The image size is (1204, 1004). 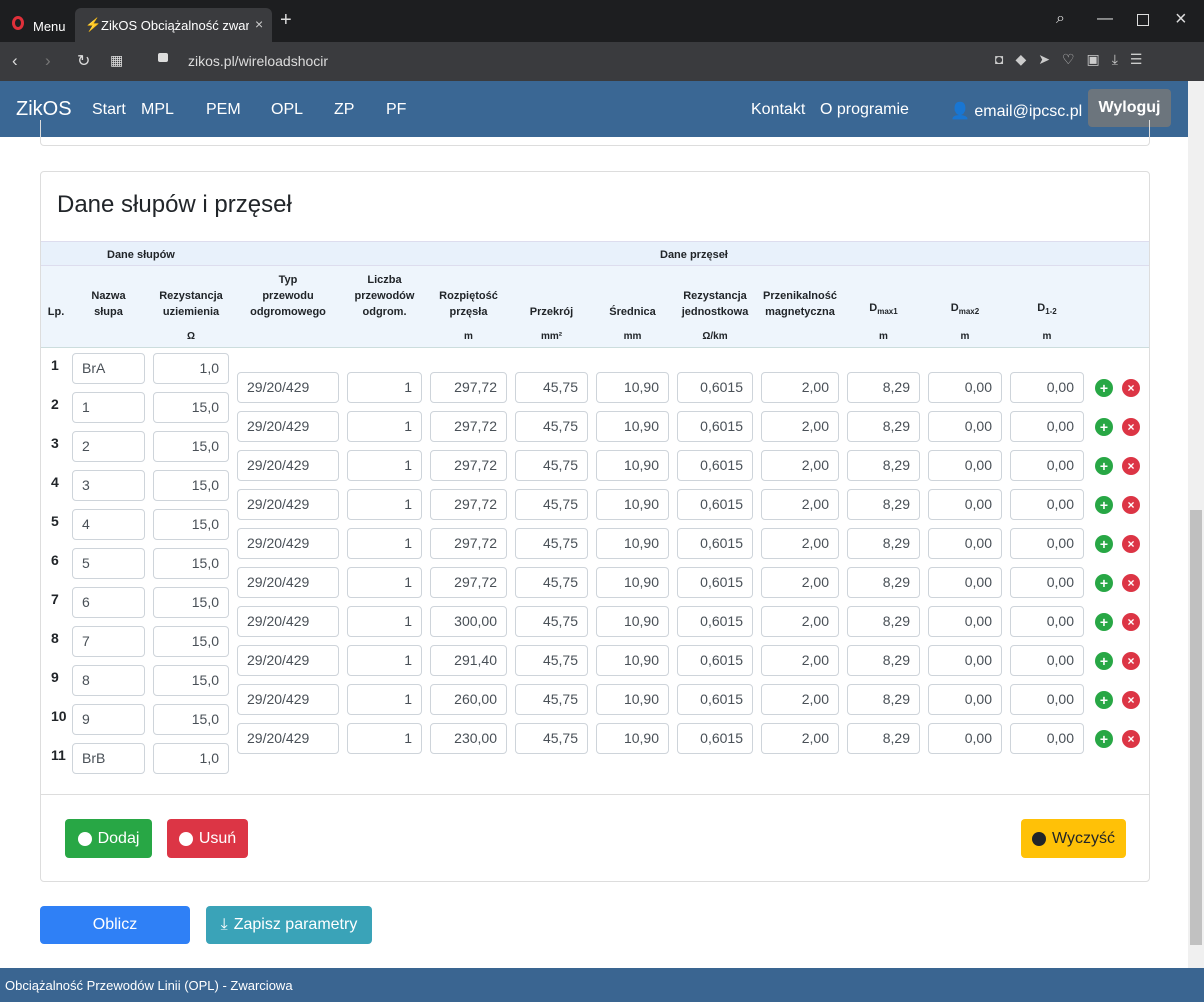 I want to click on nav-item: MPL, so click(x=160, y=110).